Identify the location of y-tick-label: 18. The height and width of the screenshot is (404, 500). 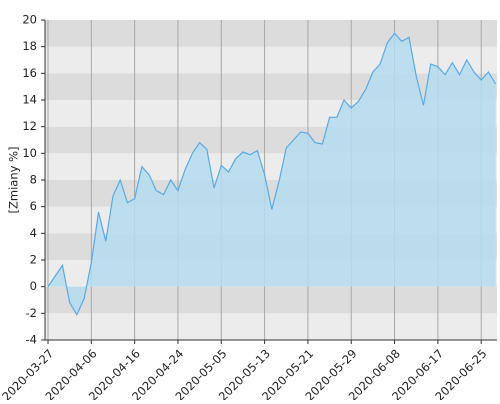
(29, 46).